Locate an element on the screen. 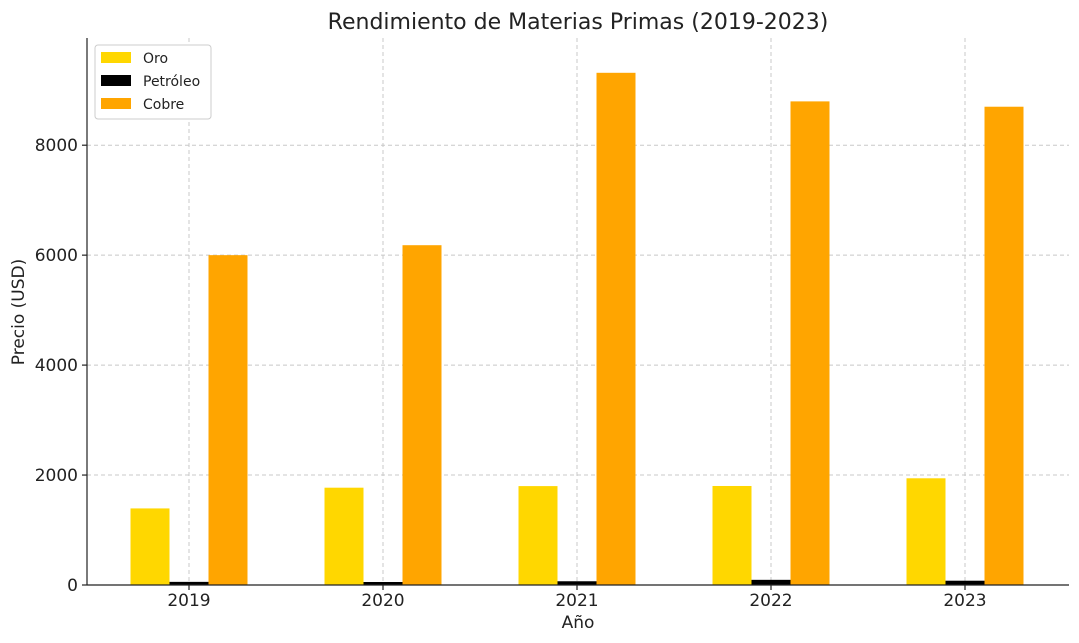 The height and width of the screenshot is (643, 1079). legend-label: Cobre is located at coordinates (163, 105).